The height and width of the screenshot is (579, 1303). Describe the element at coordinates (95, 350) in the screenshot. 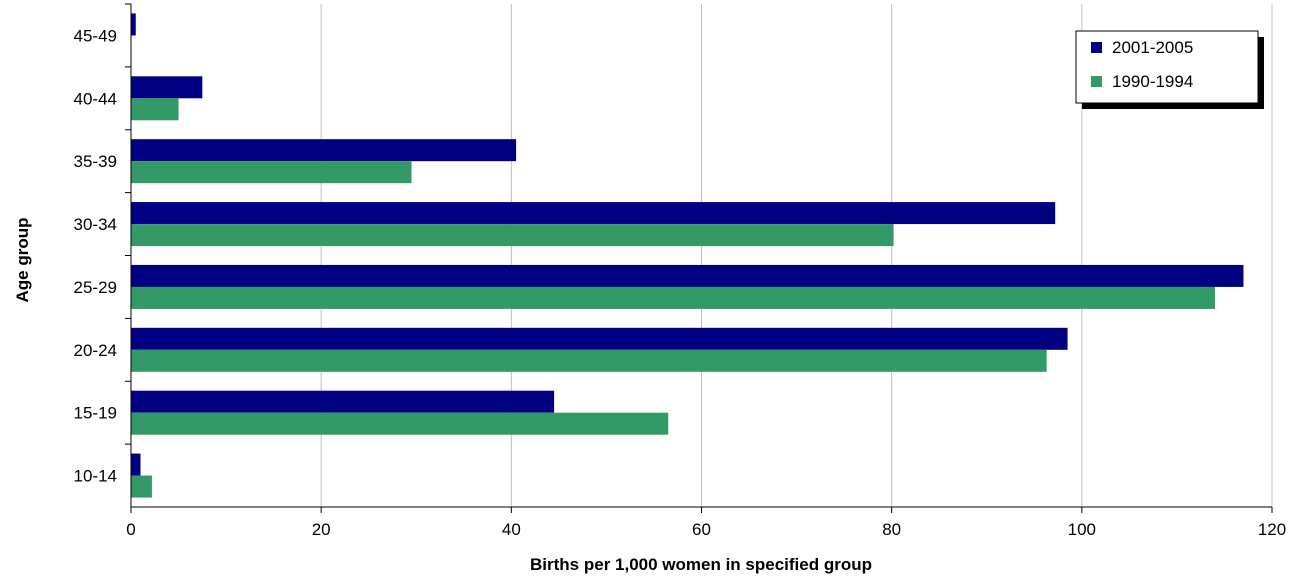

I see `y-tick-label: 20-24` at that location.